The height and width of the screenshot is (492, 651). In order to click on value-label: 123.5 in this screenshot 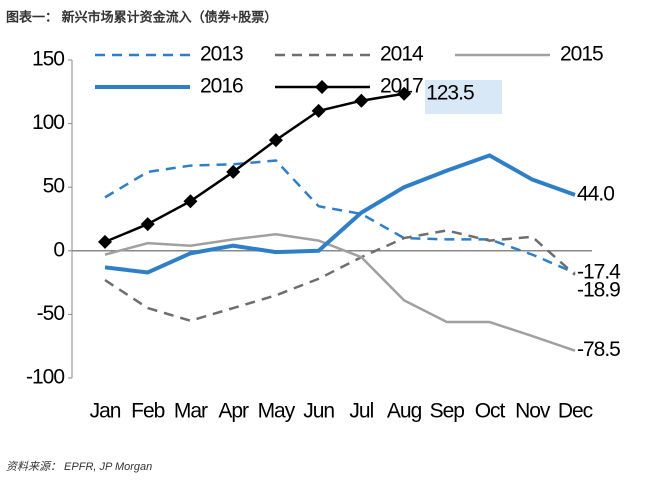, I will do `click(450, 92)`.